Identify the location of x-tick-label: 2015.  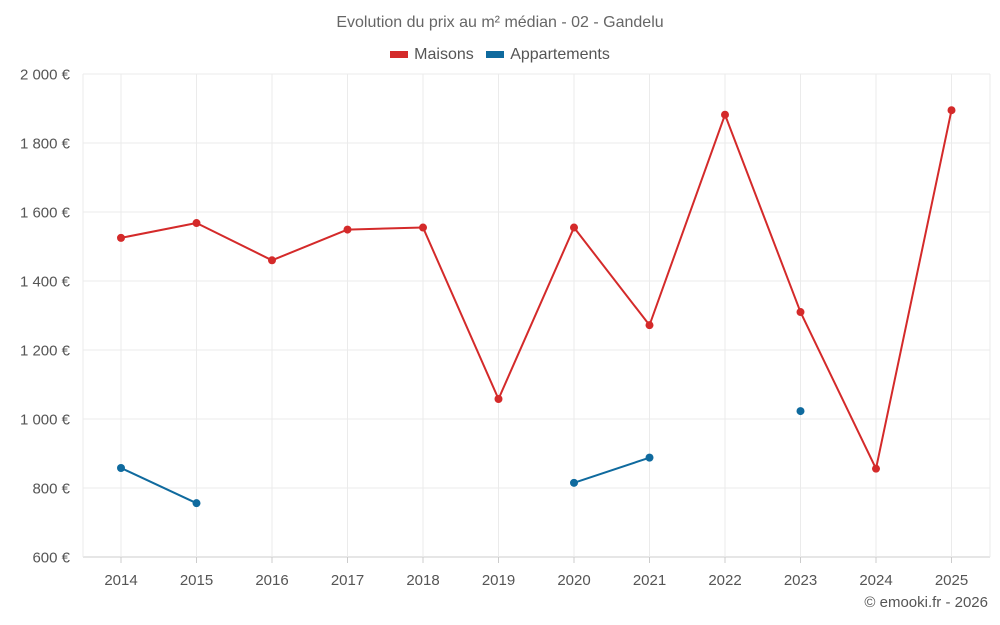
(196, 580).